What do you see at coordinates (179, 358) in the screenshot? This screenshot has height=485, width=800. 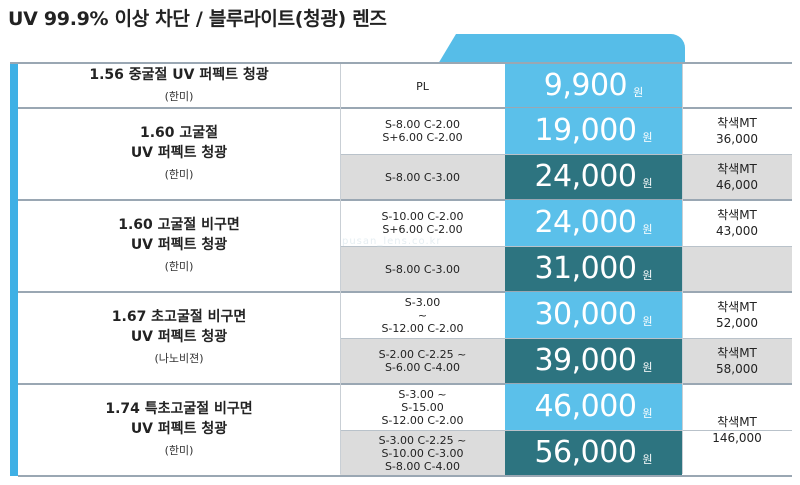 I see `lens-maker: (나노비젼)` at bounding box center [179, 358].